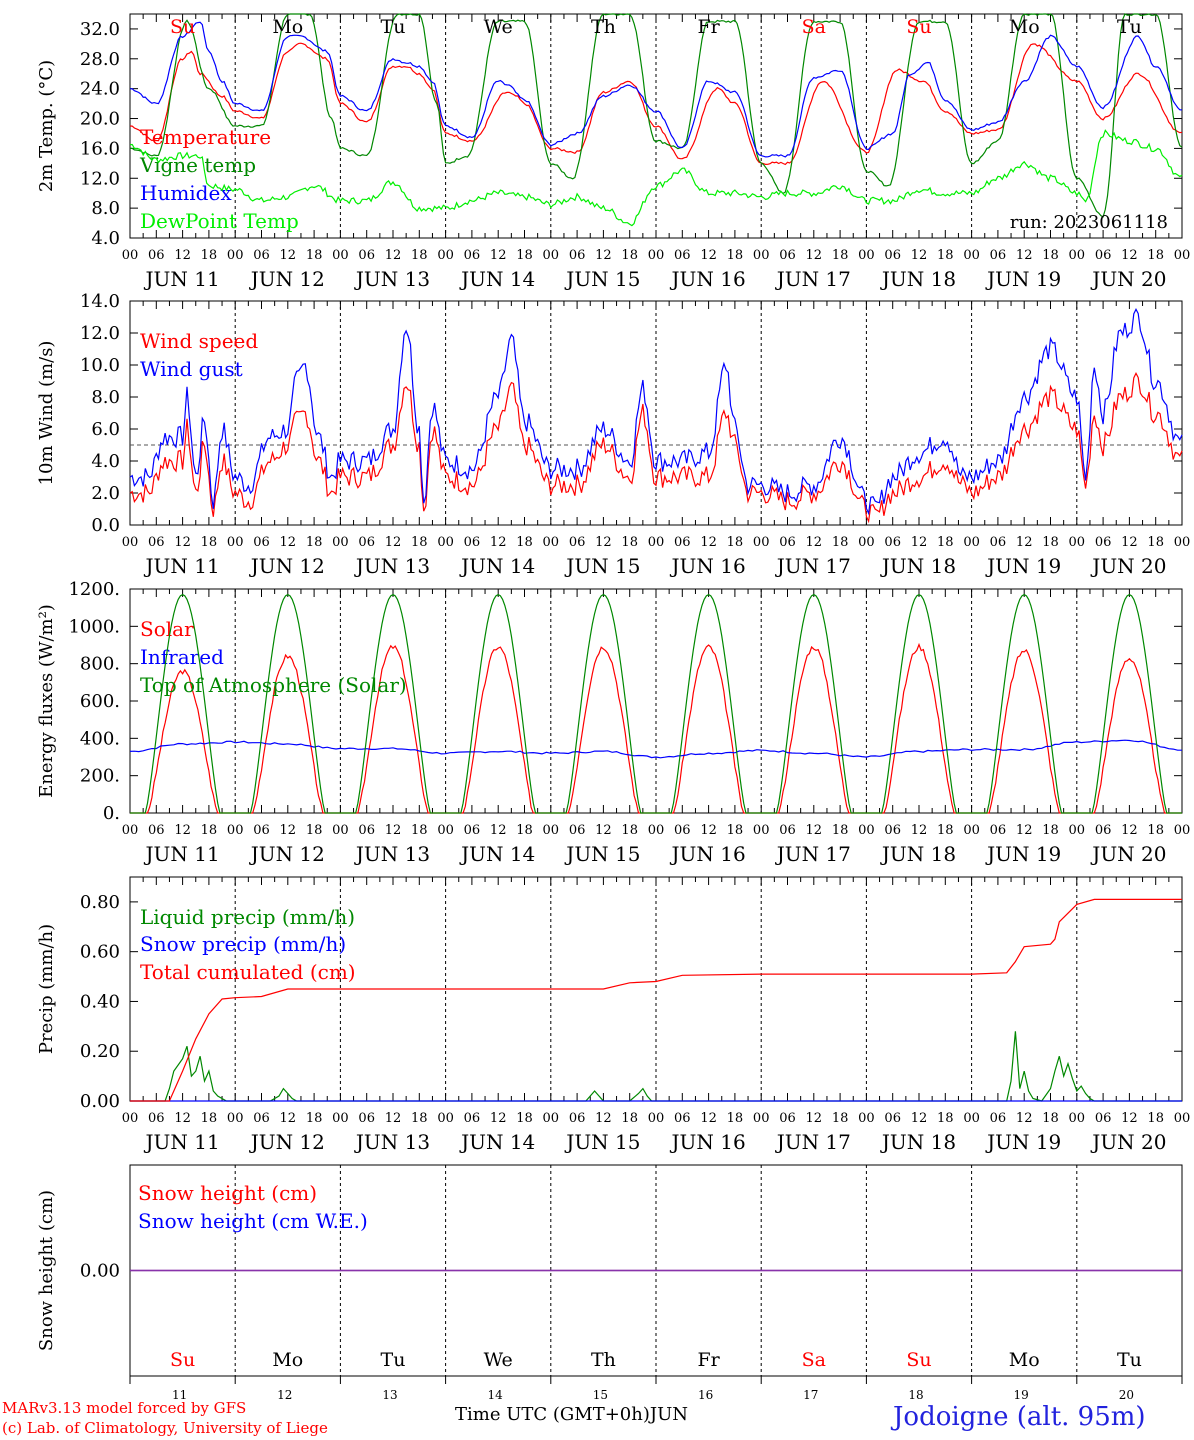 The height and width of the screenshot is (1440, 1194). What do you see at coordinates (915, 1395) in the screenshot?
I see `day-number-label: 18` at bounding box center [915, 1395].